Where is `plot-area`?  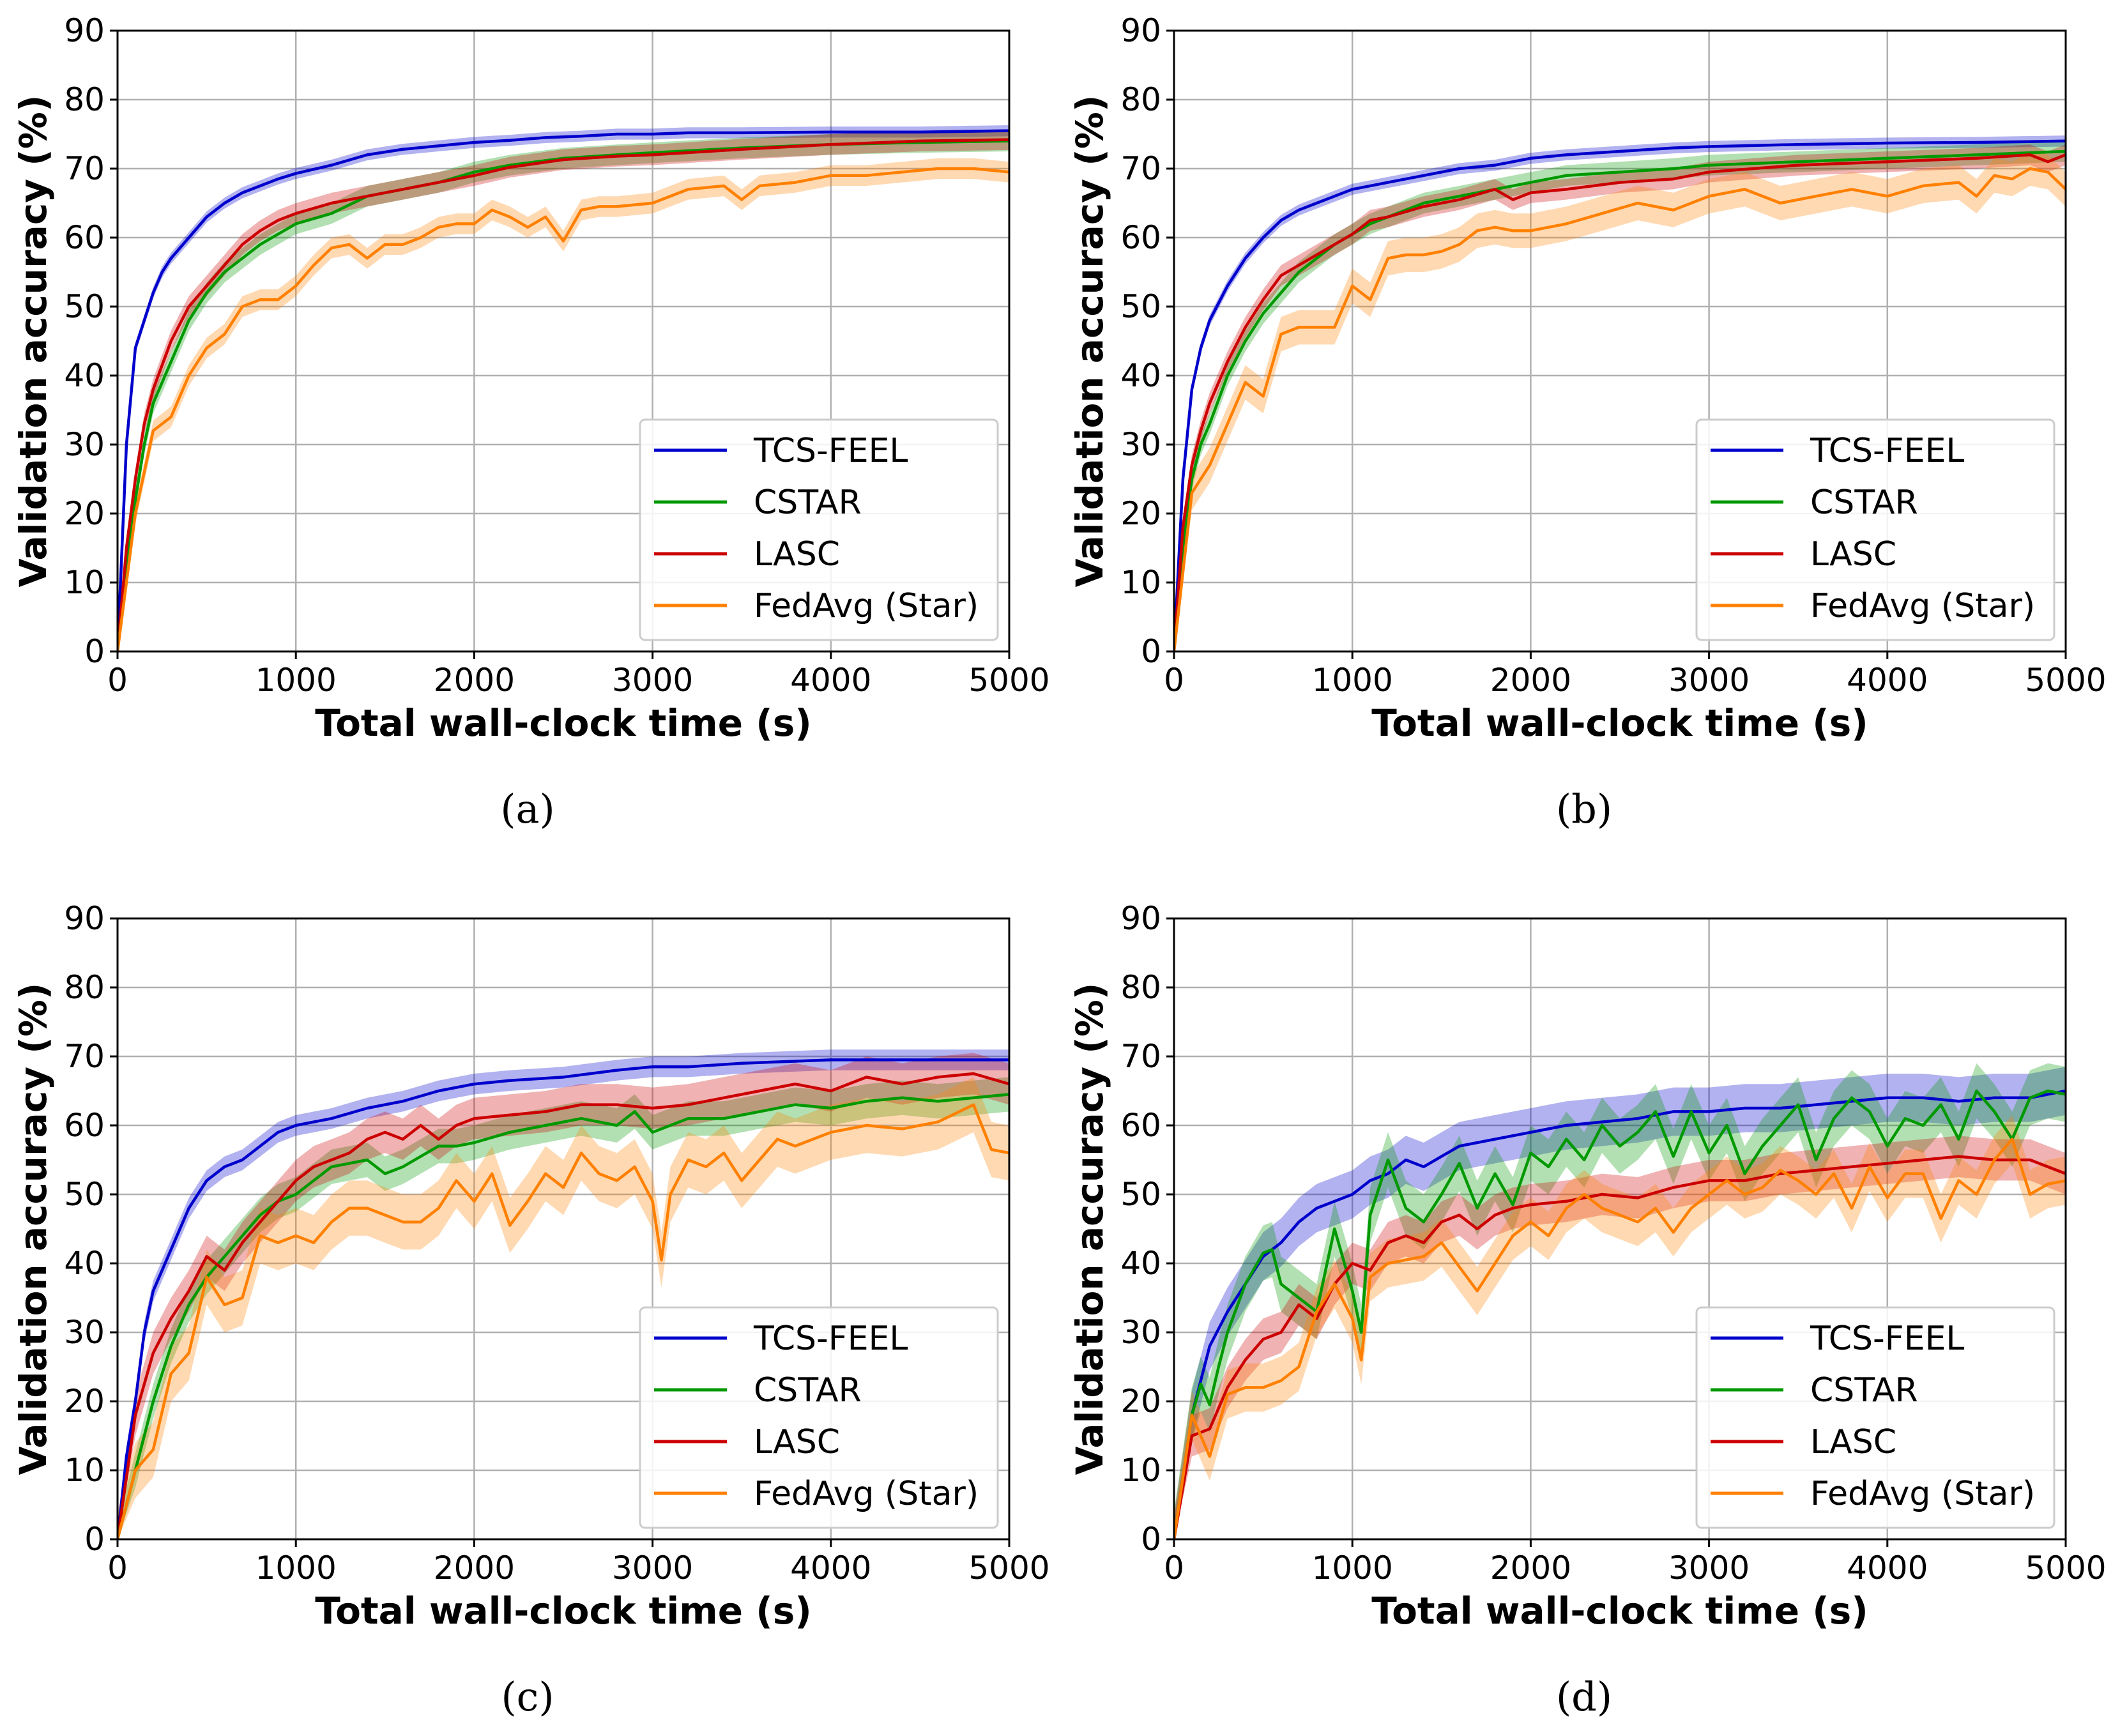
plot-area is located at coordinates (1620, 393).